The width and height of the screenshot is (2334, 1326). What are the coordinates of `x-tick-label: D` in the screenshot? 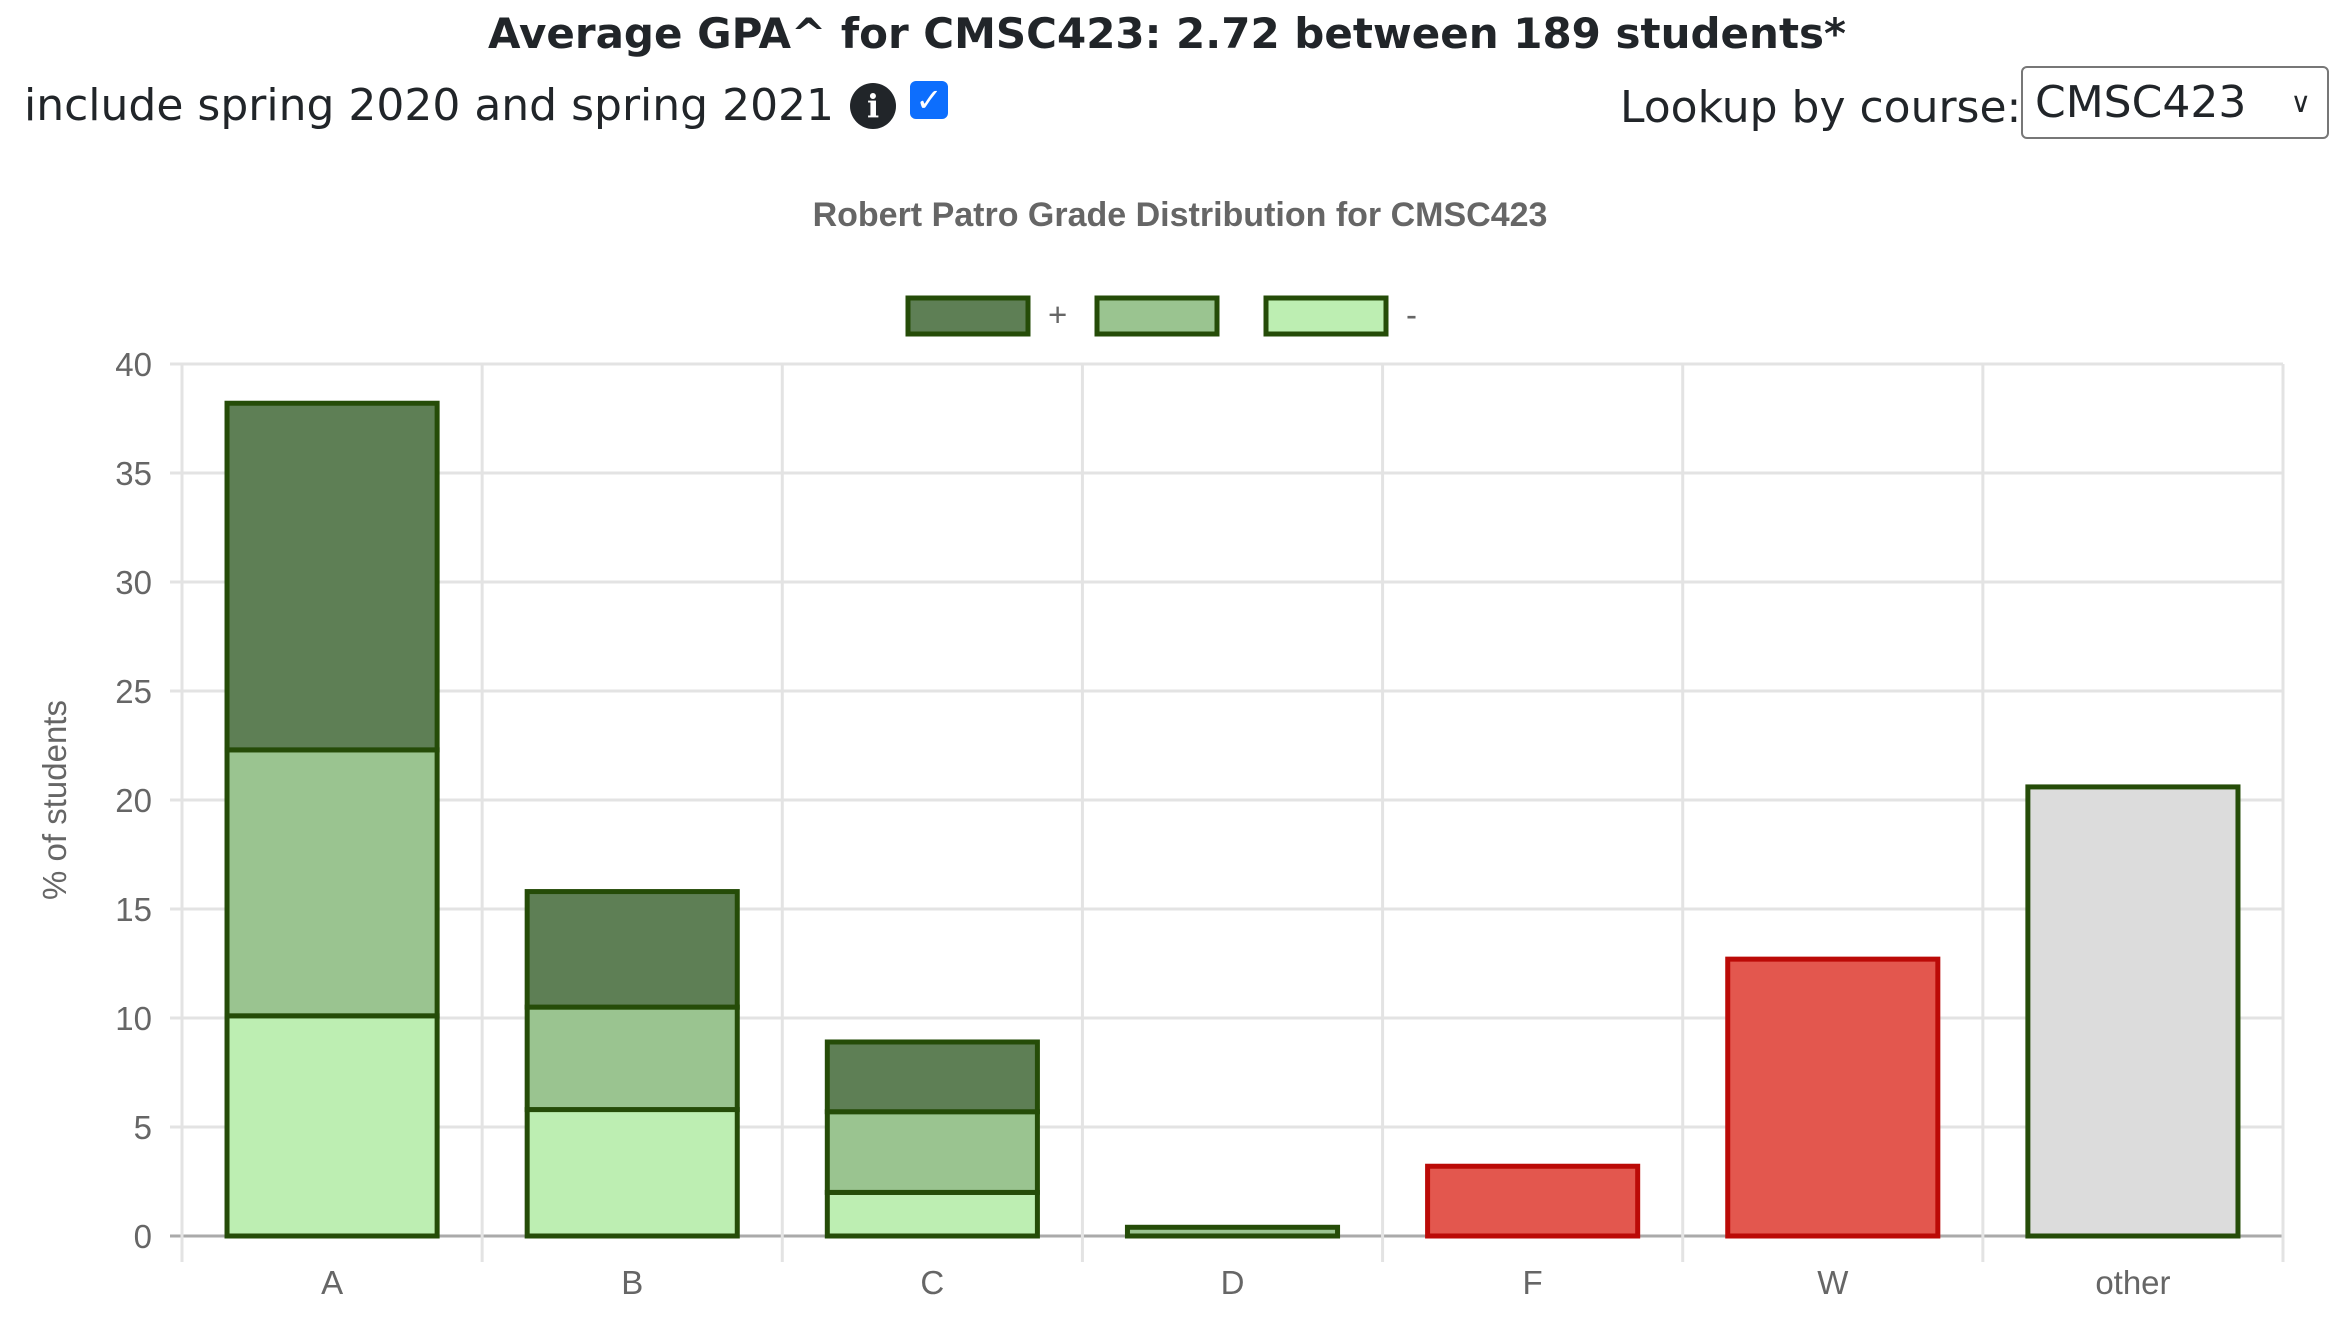 It's located at (1233, 1282).